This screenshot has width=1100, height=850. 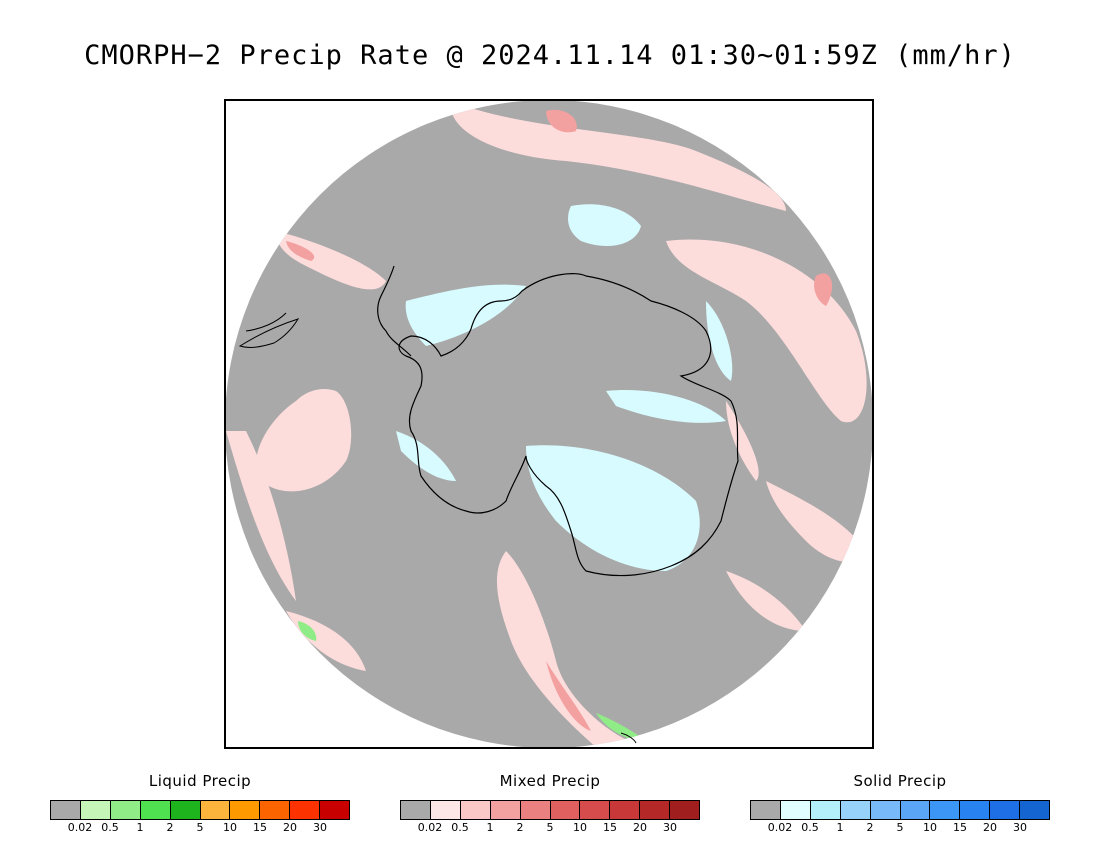 I want to click on antarctic-peninsula, so click(x=394, y=311).